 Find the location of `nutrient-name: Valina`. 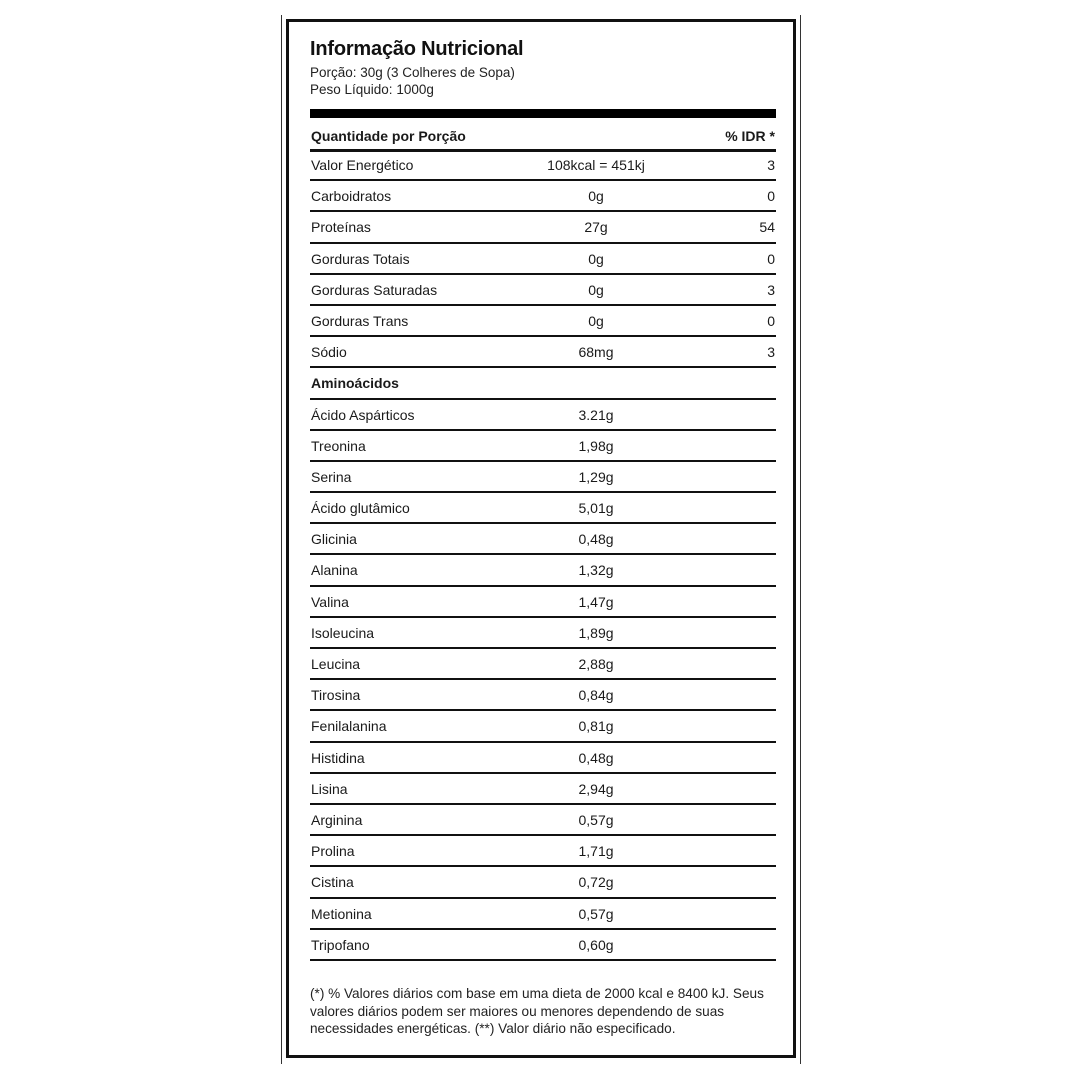

nutrient-name: Valina is located at coordinates (330, 601).